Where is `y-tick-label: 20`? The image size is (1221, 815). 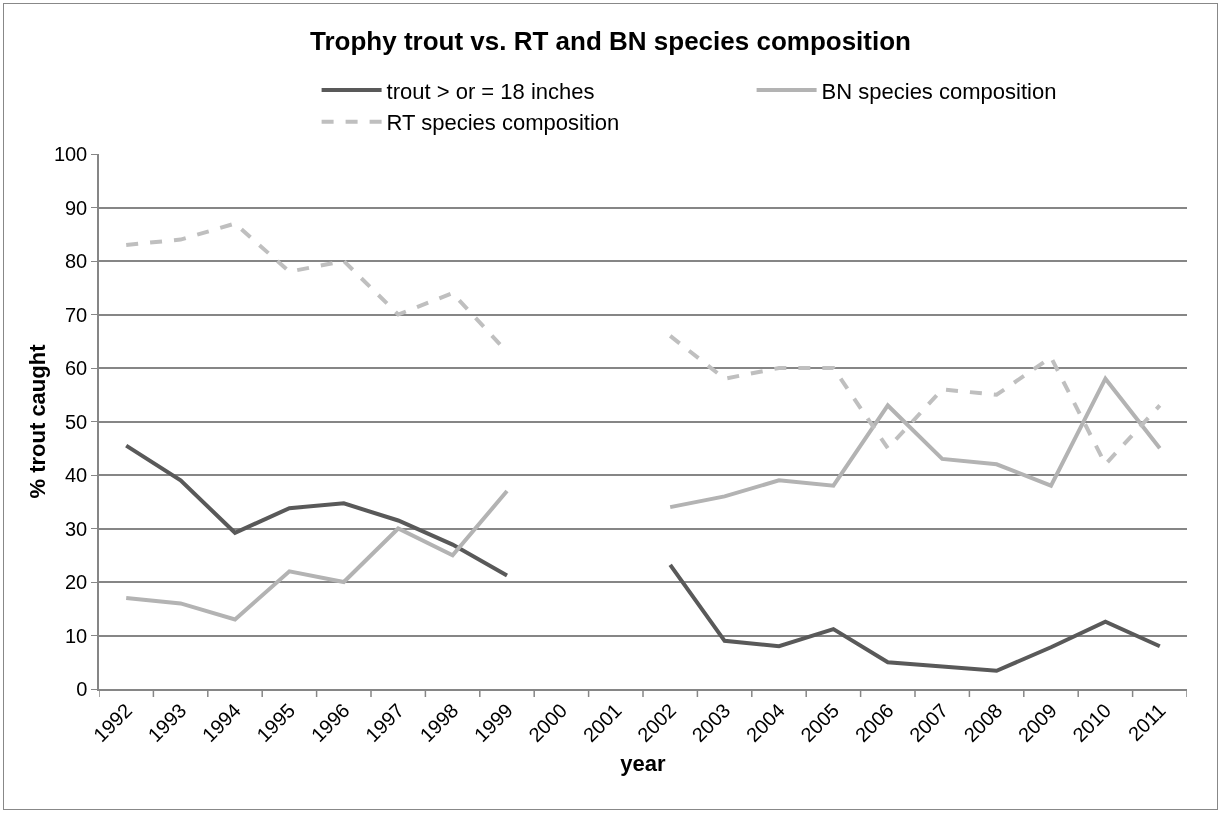
y-tick-label: 20 is located at coordinates (76, 582).